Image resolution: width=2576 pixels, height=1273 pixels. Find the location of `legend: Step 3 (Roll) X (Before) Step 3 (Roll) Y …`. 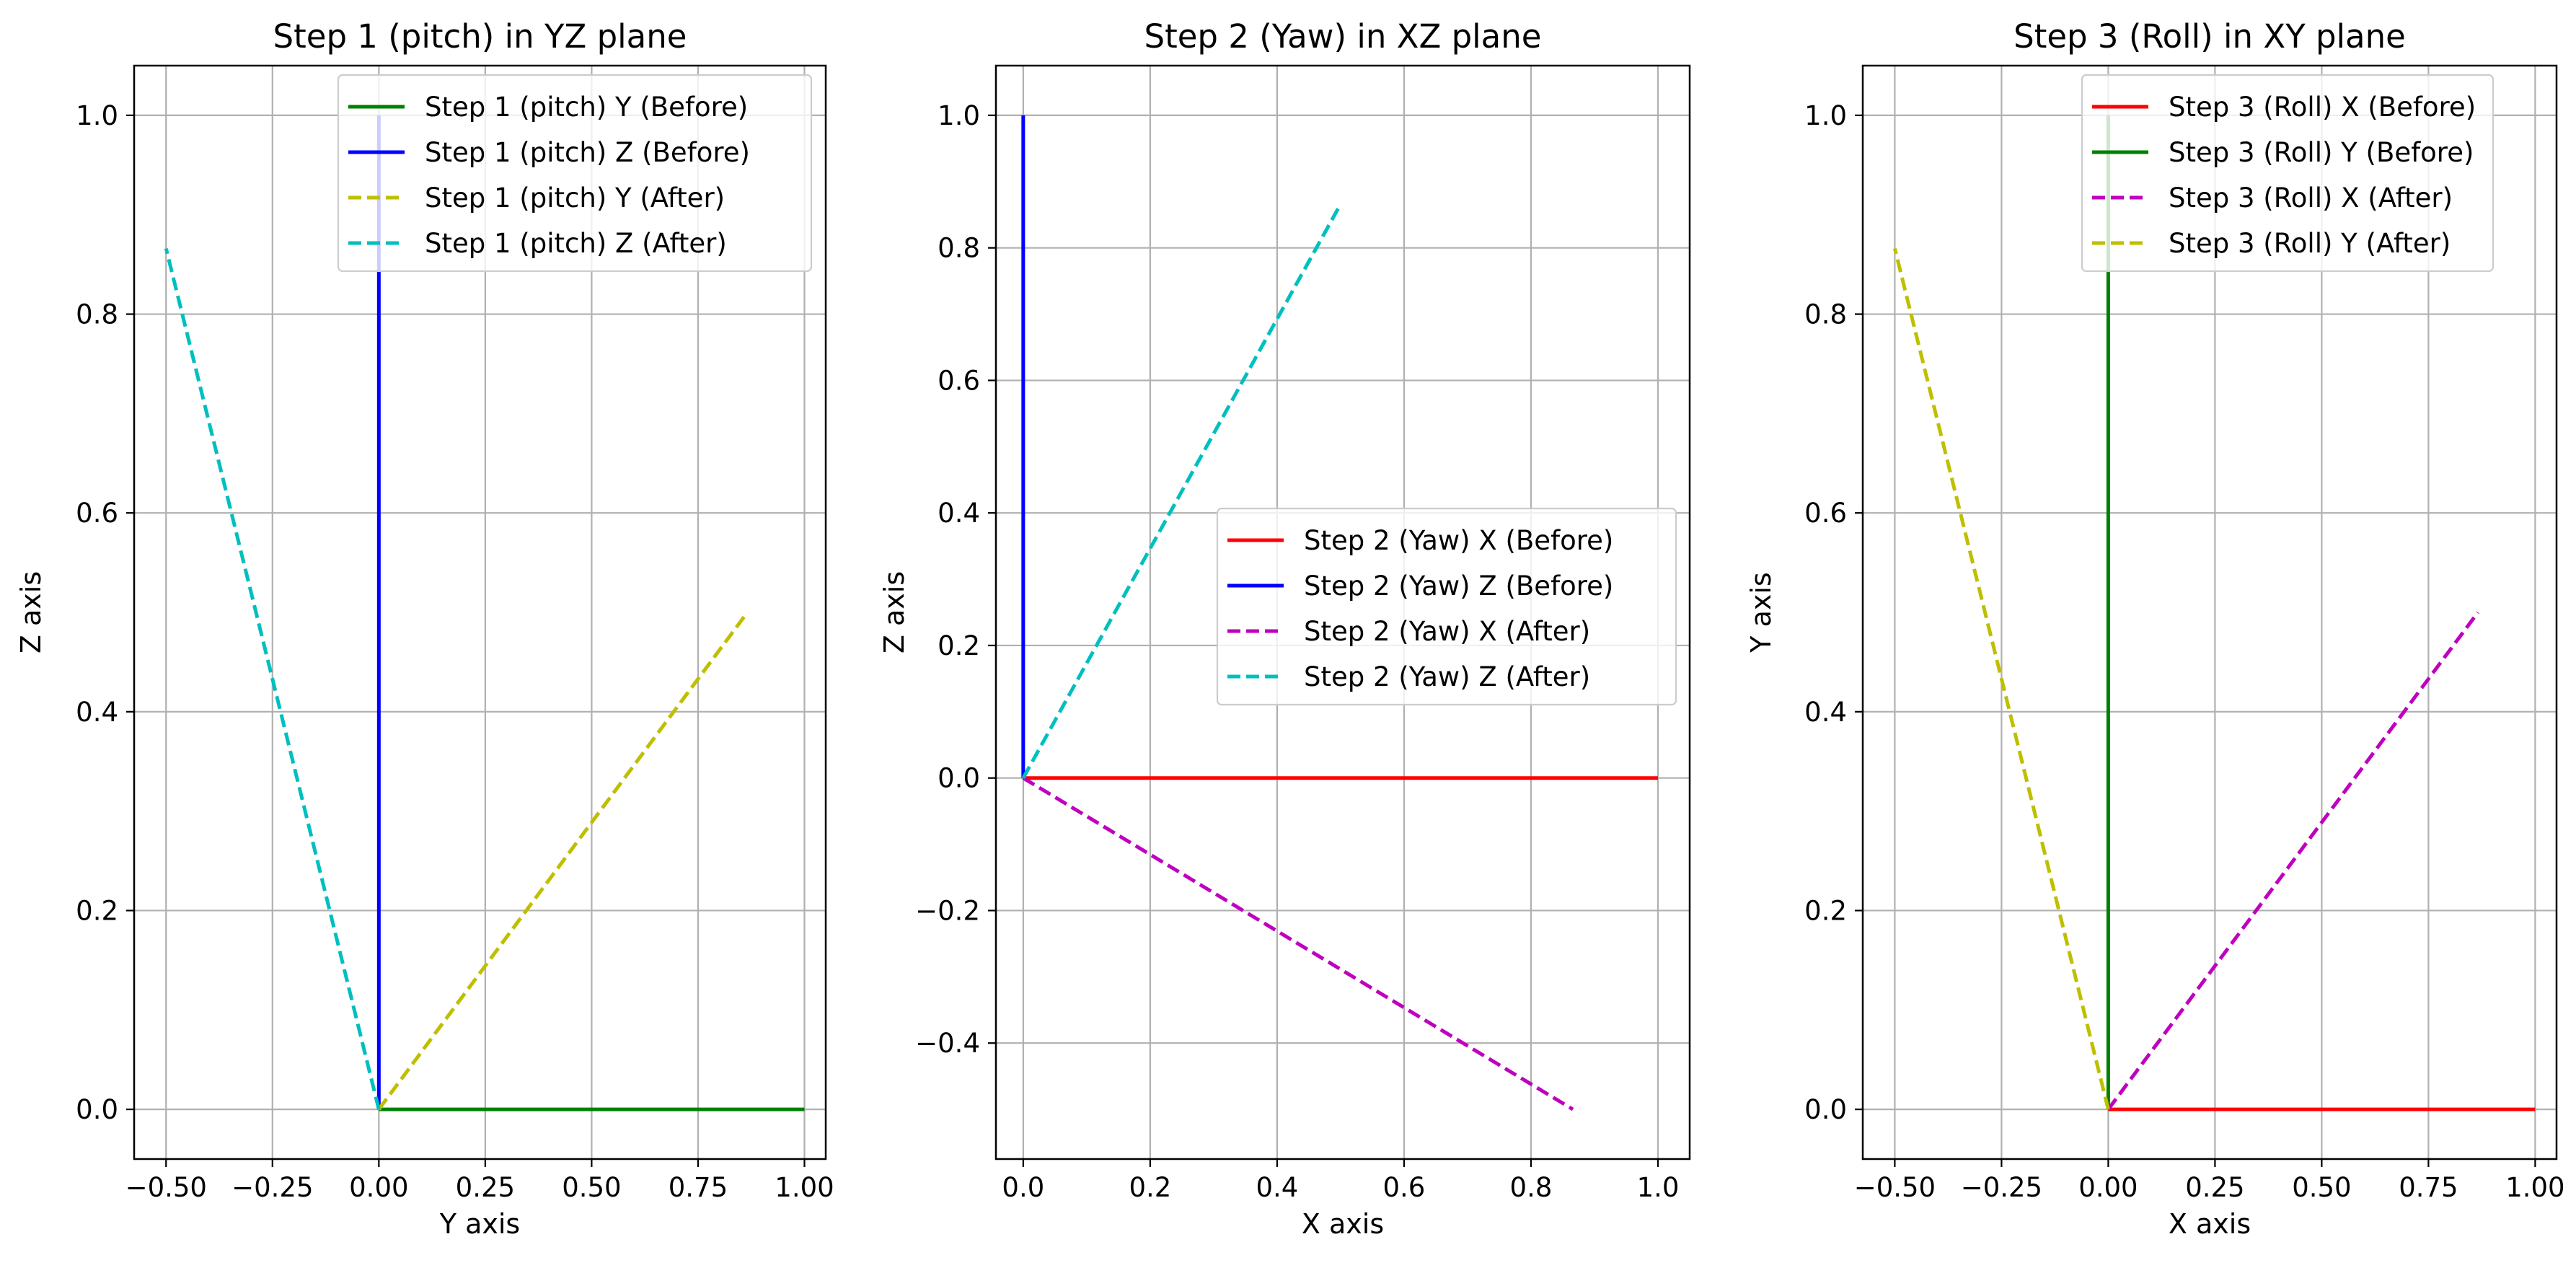

legend: Step 3 (Roll) X (Before) Step 3 (Roll) Y … is located at coordinates (2288, 173).